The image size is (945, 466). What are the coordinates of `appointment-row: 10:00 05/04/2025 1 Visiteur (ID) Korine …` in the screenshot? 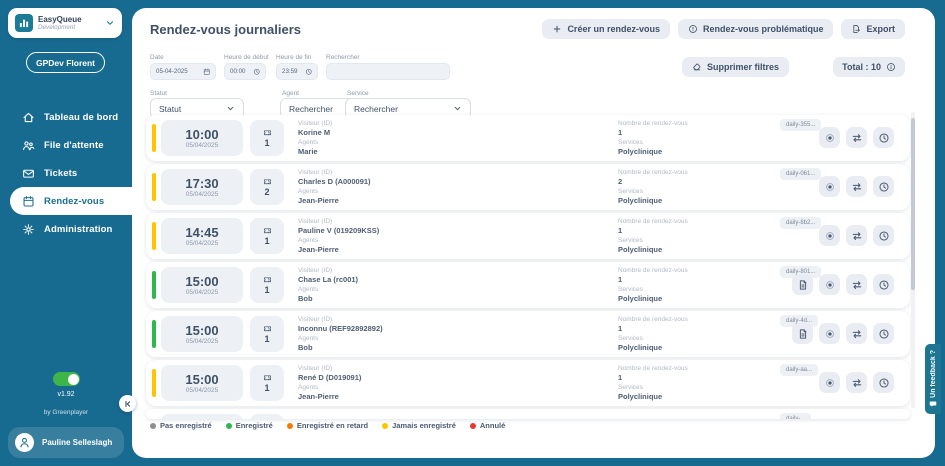 It's located at (528, 138).